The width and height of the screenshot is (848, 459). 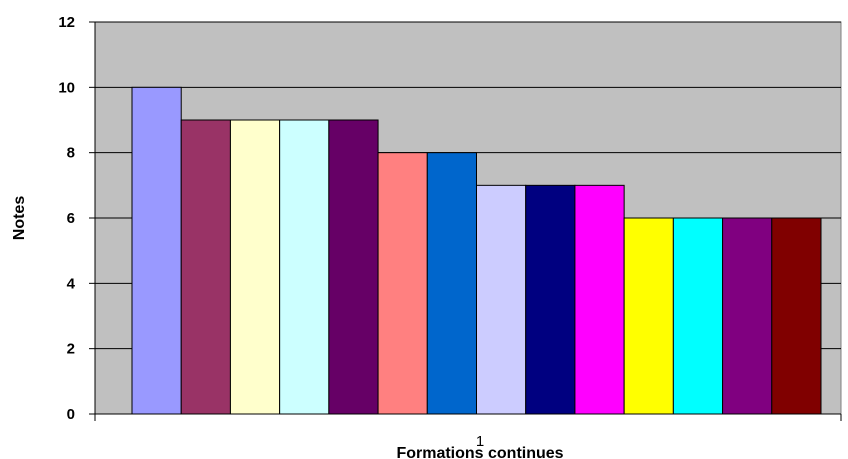 What do you see at coordinates (66, 22) in the screenshot?
I see `y-tick-label: 12` at bounding box center [66, 22].